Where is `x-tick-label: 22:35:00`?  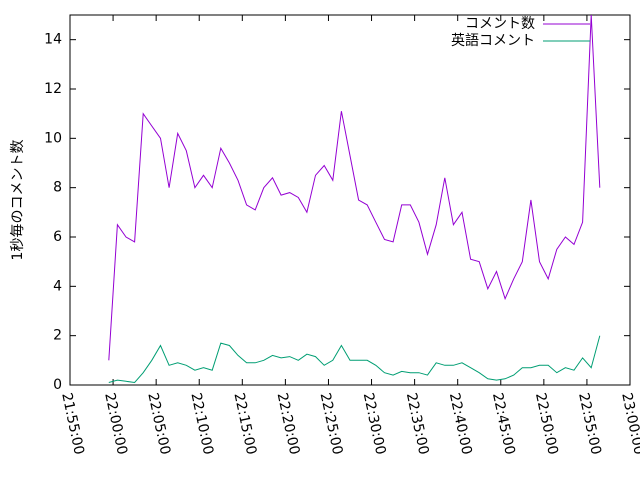 x-tick-label: 22:35:00 is located at coordinates (417, 423).